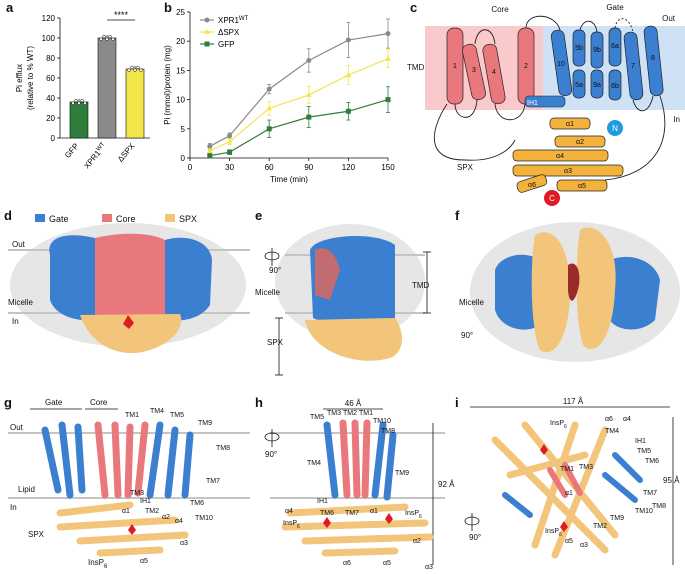 This screenshot has width=685, height=574. Describe the element at coordinates (8, 402) in the screenshot. I see `panel-label-g: g` at that location.